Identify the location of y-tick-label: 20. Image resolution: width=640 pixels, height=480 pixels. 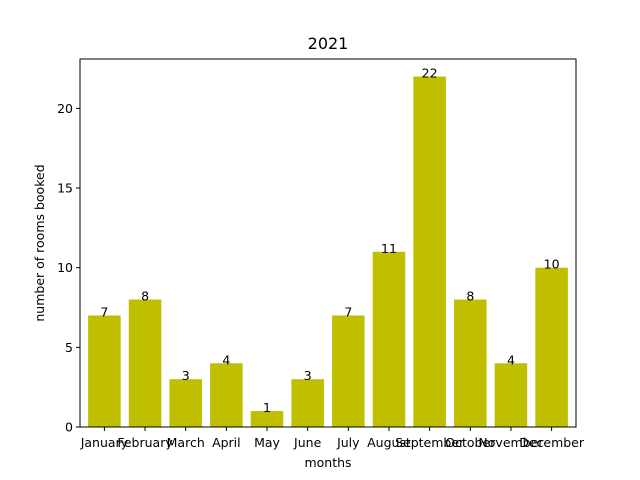
(65, 108).